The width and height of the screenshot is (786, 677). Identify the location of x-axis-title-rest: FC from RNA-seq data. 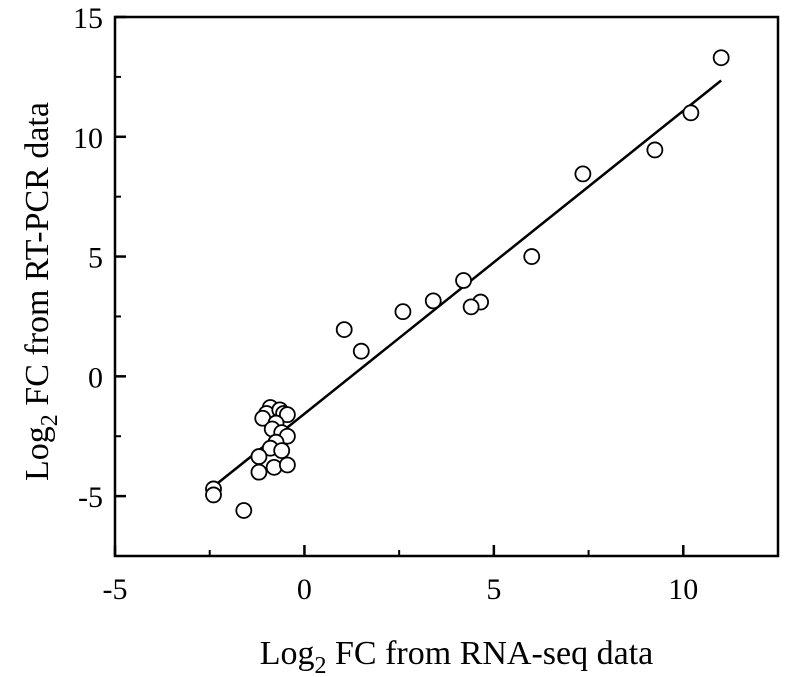
(490, 653).